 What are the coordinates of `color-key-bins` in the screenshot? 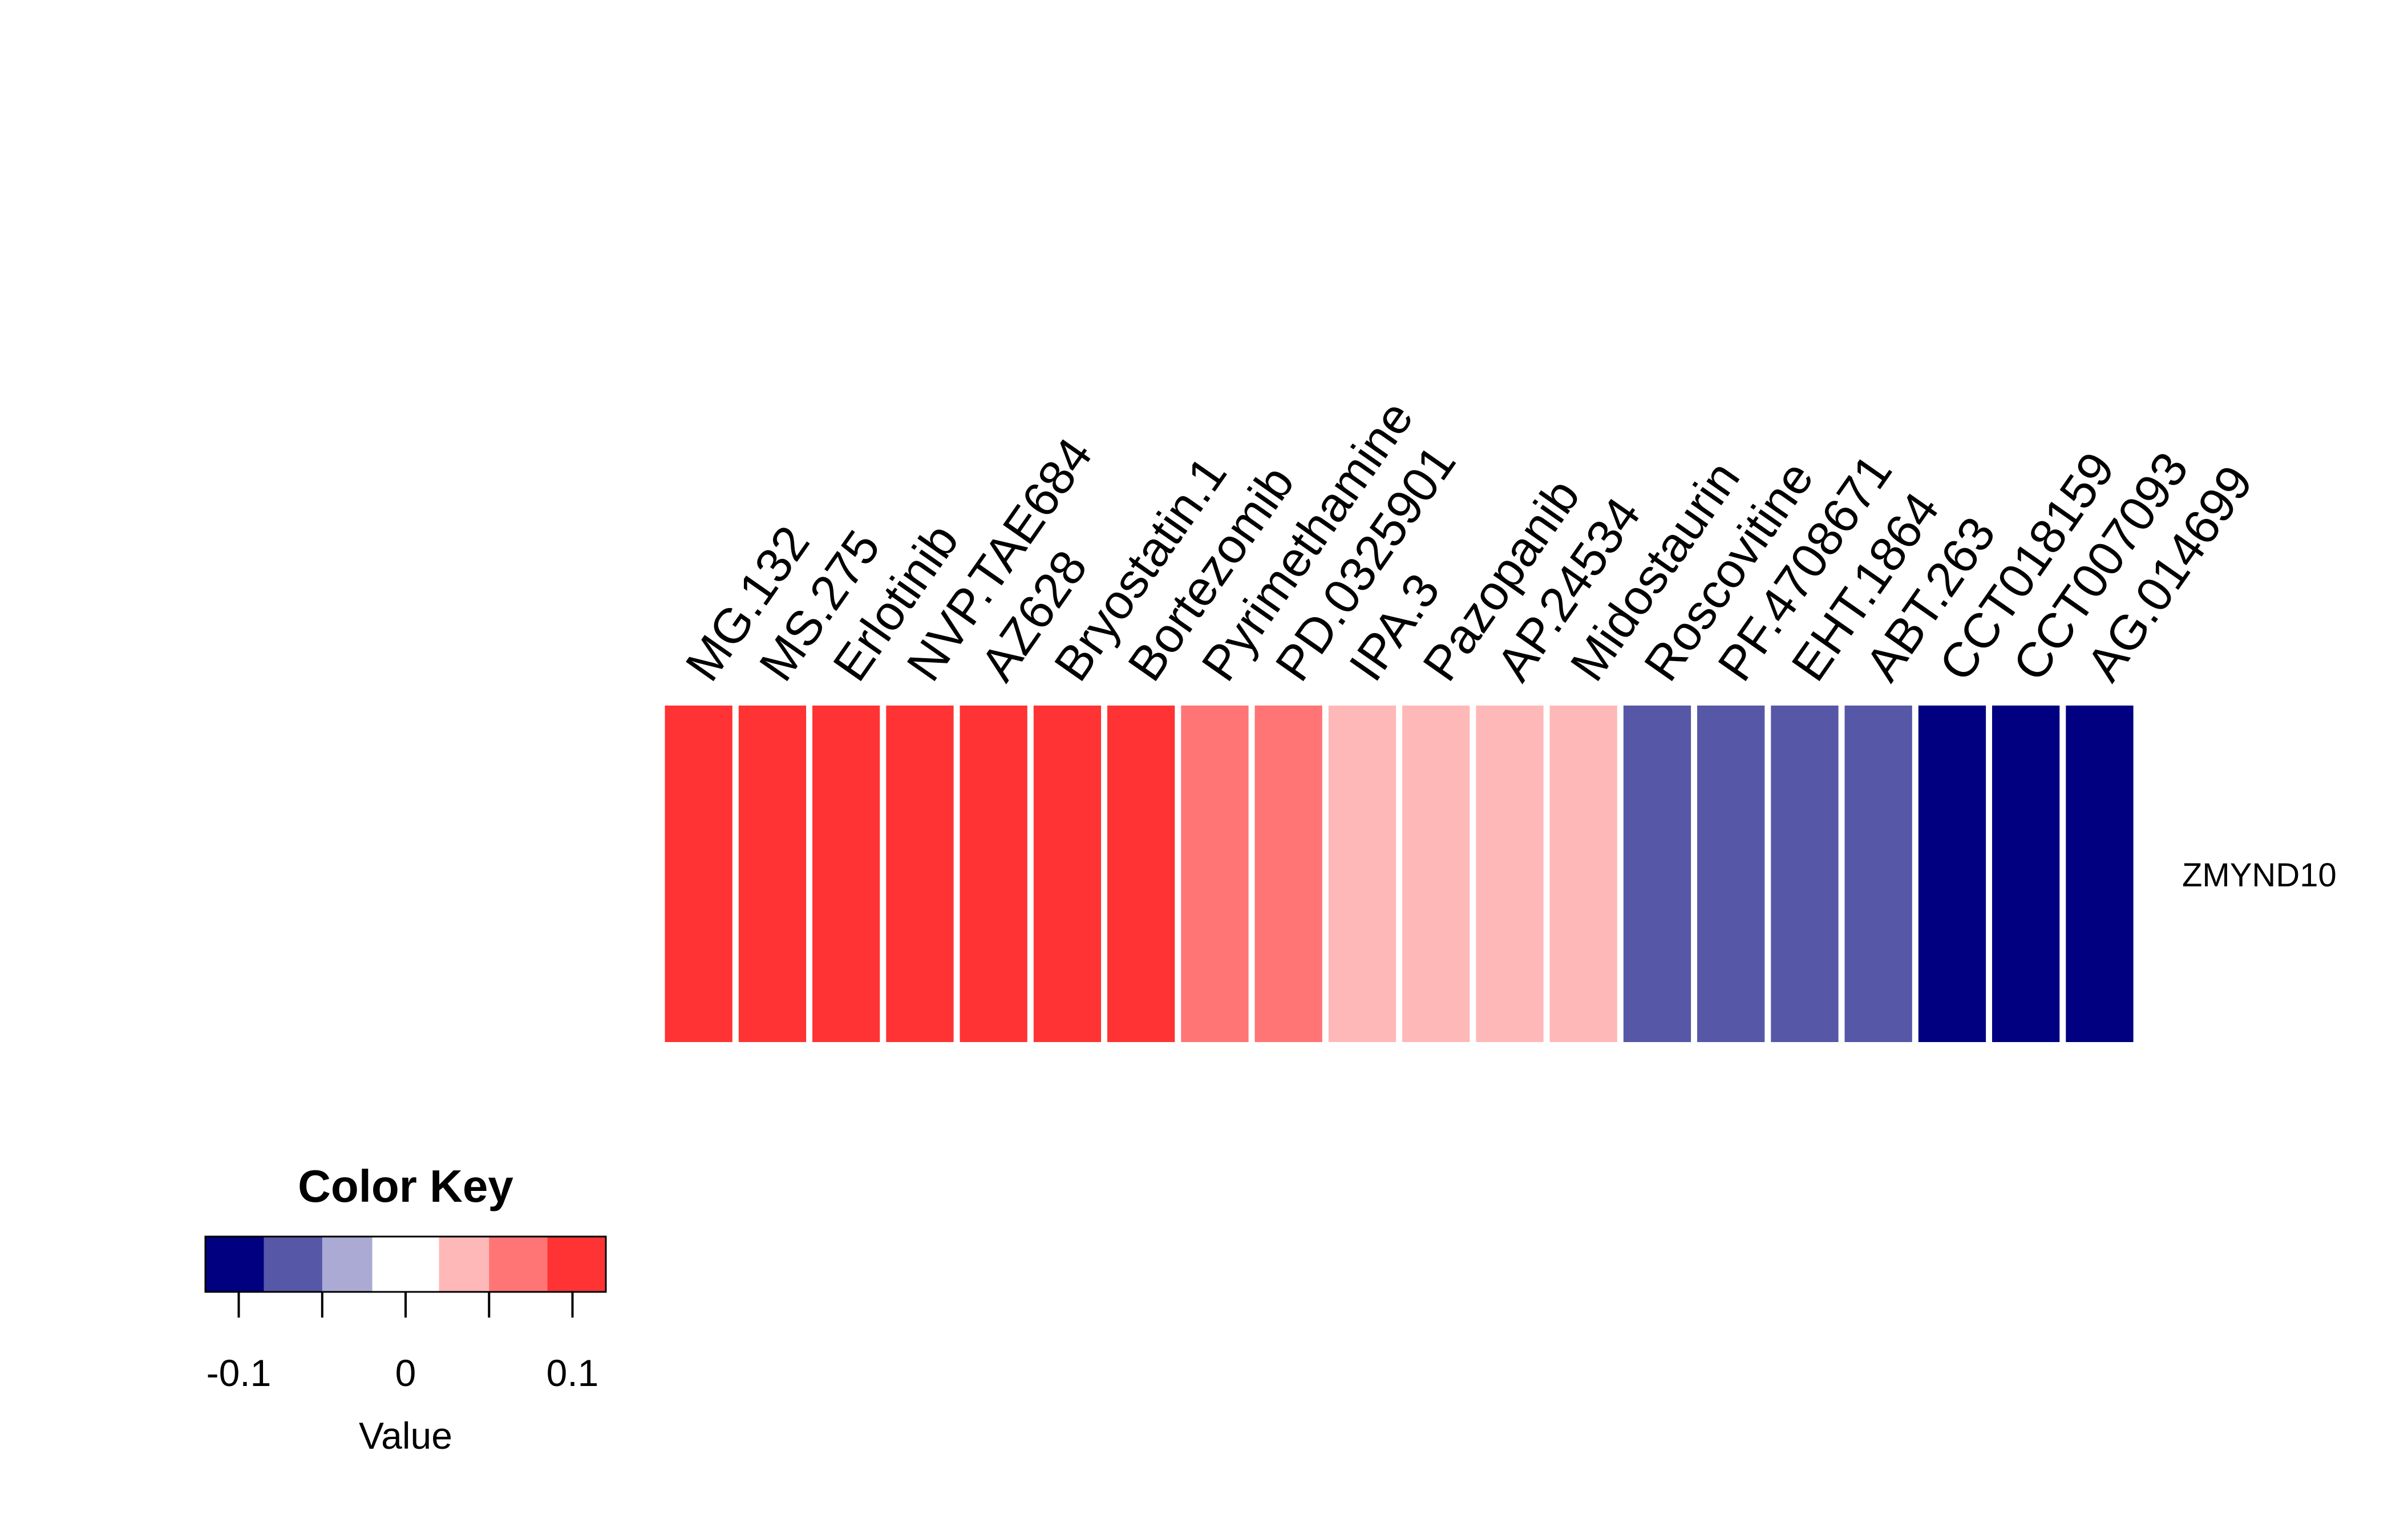 It's located at (405, 1264).